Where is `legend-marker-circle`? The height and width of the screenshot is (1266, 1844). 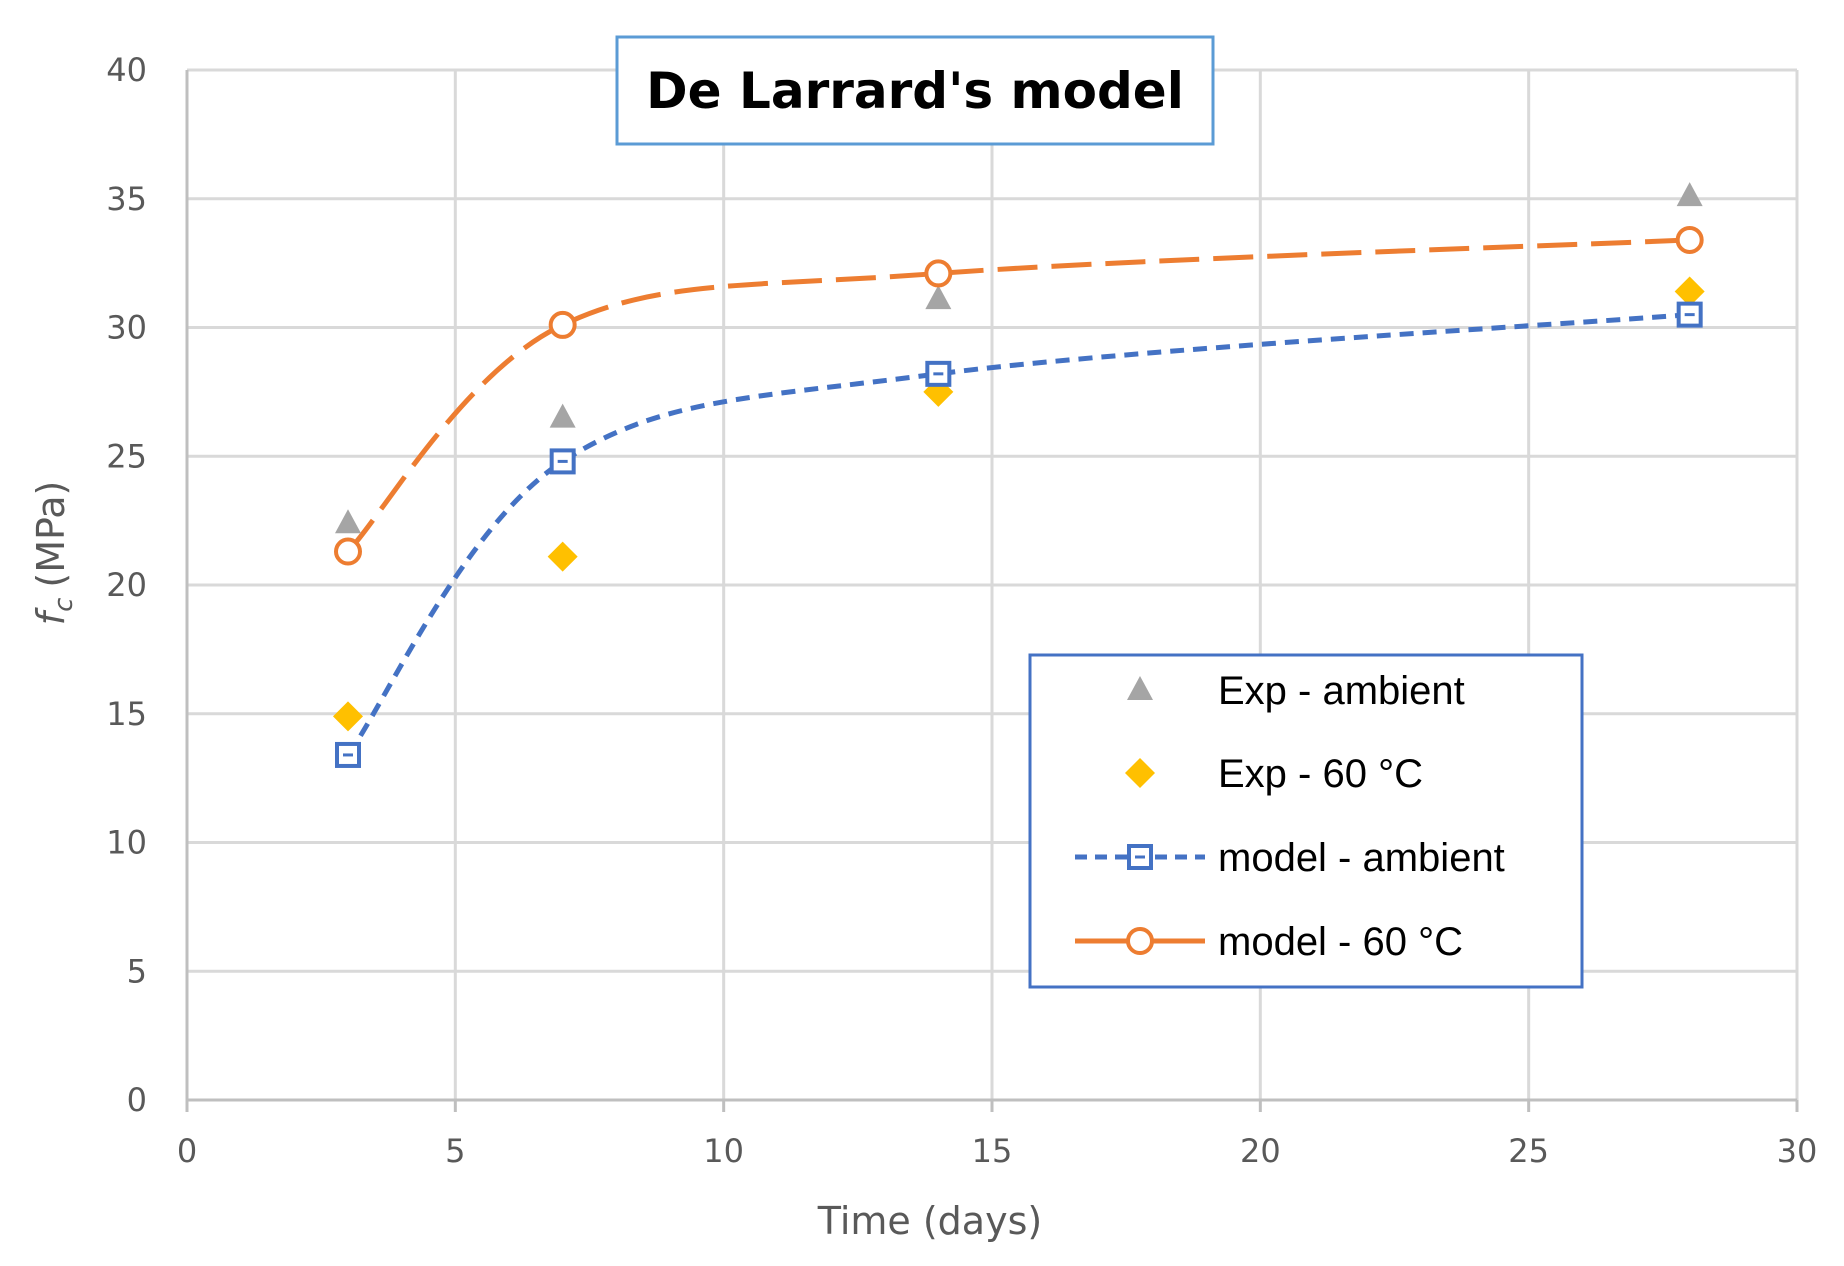 legend-marker-circle is located at coordinates (1140, 941).